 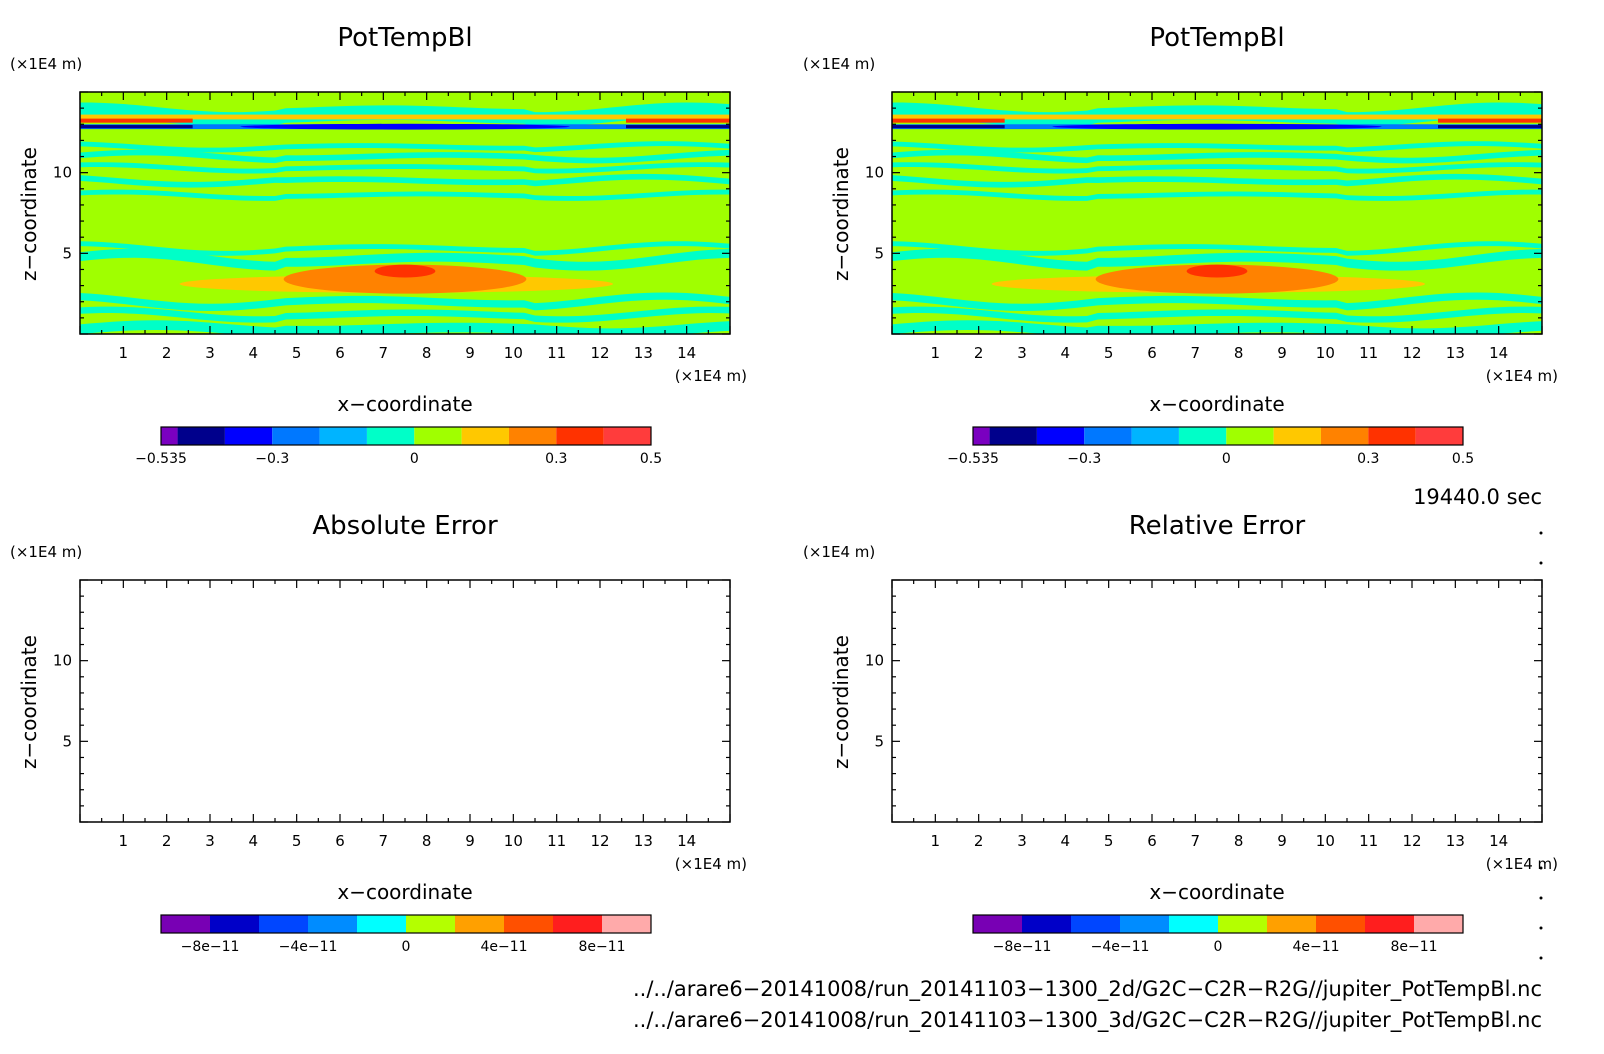 What do you see at coordinates (1218, 934) in the screenshot?
I see `colorbar: −8e−11 −4e−11 0 4e−11 8e−11` at bounding box center [1218, 934].